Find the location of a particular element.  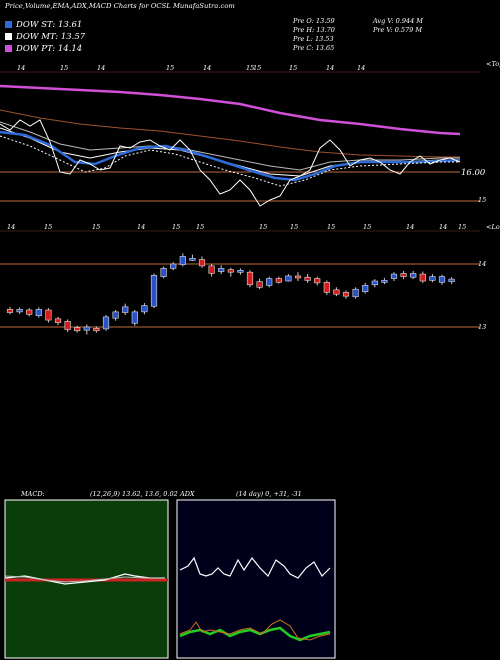

avg-volume: Avg V: 0.944 M is located at coordinates (398, 21).